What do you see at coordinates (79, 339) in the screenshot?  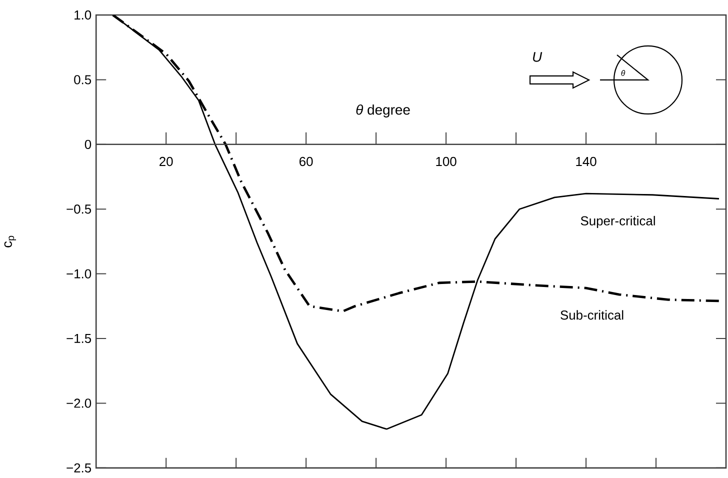 I see `y-tick-label: −1.5` at bounding box center [79, 339].